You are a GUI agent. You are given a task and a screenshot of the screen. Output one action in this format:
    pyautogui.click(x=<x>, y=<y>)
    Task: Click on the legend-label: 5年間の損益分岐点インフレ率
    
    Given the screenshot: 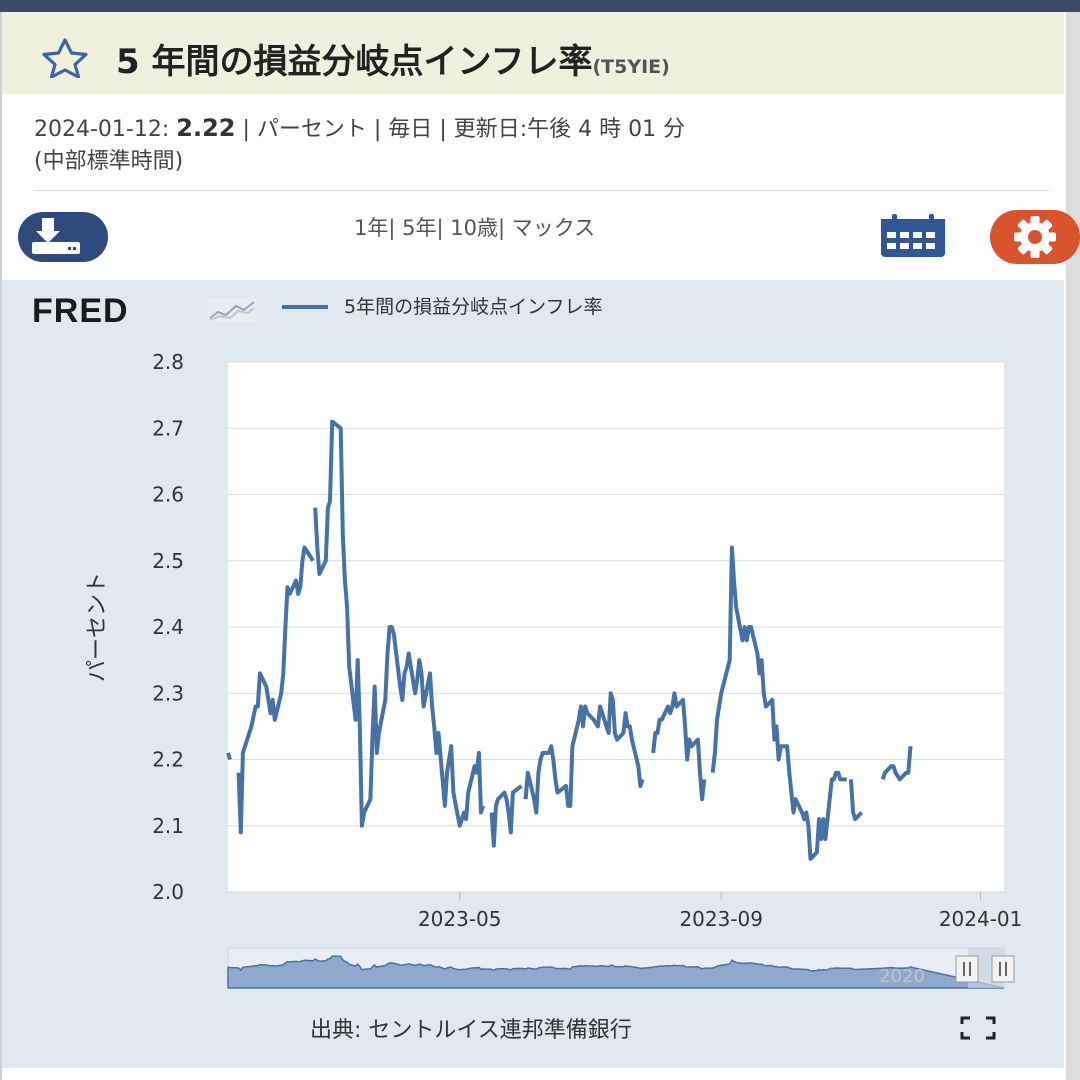 What is the action you would take?
    pyautogui.click(x=473, y=307)
    